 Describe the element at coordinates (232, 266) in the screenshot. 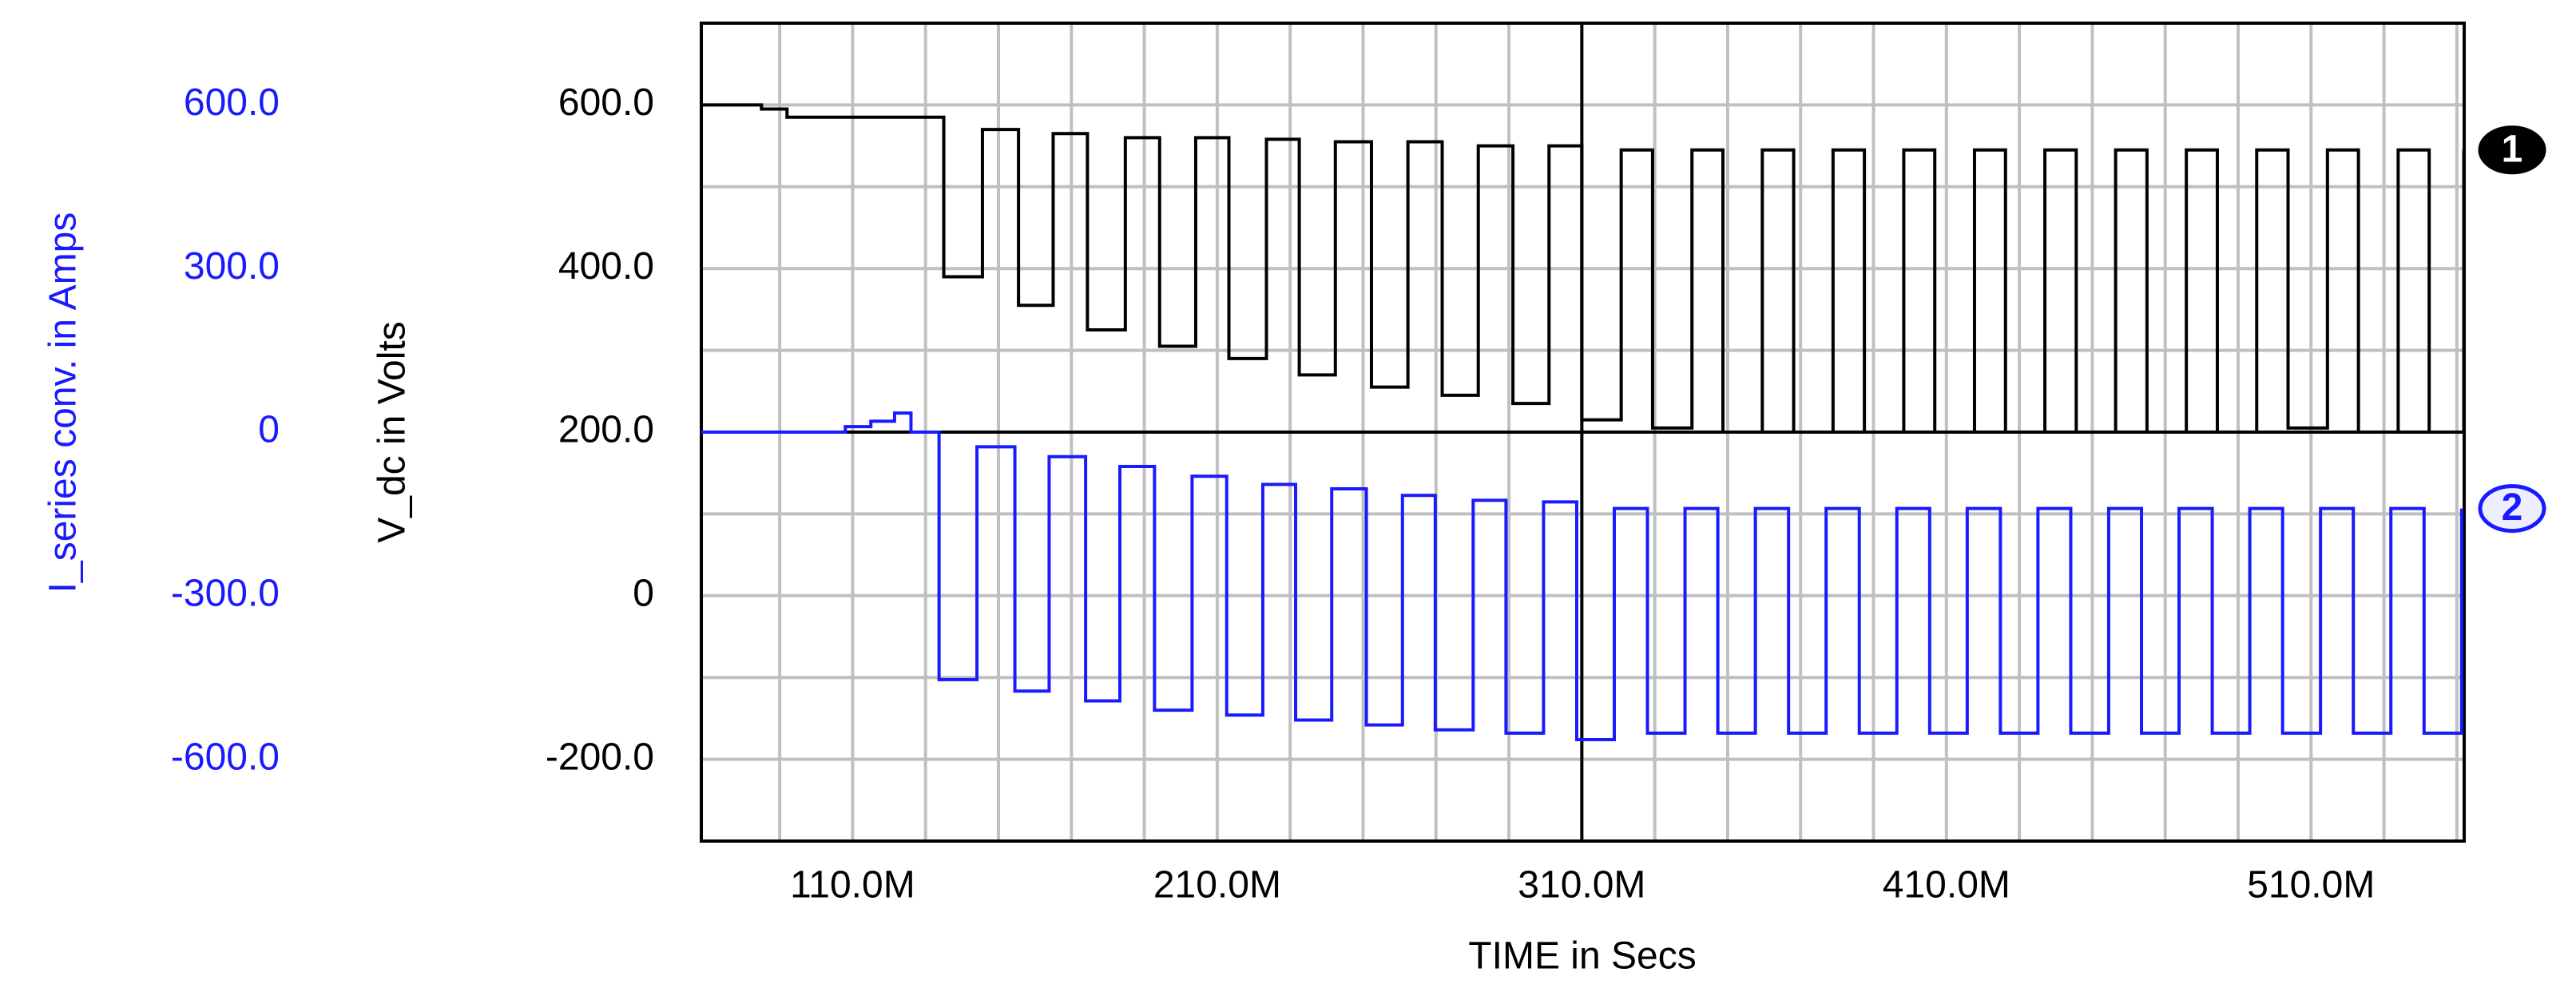

I see `y2-tick-label: 300.0` at that location.